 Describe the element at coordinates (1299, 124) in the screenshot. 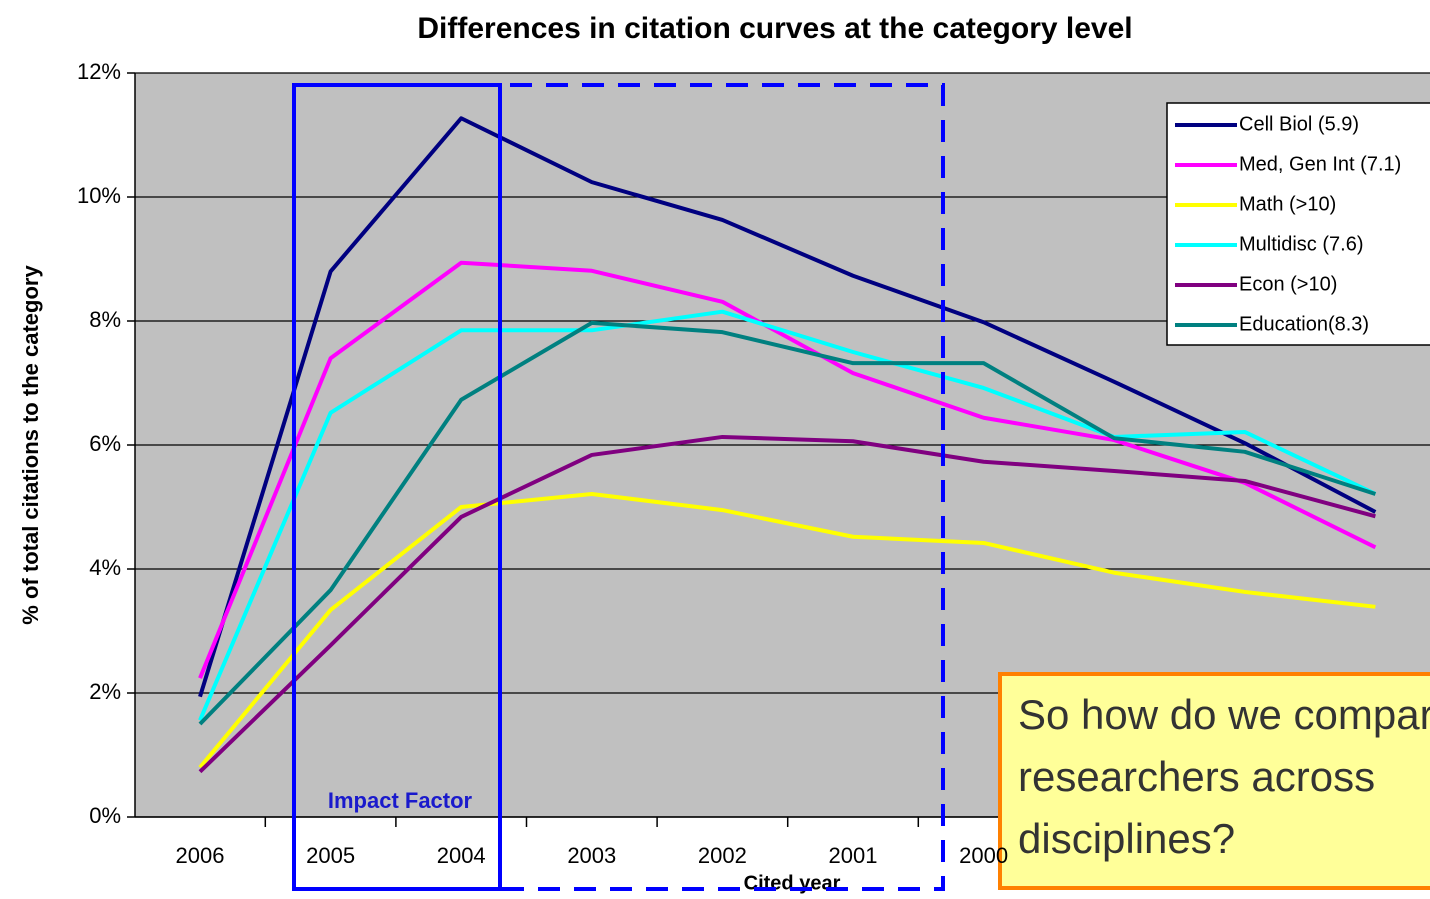

I see `legend-label: Cell Biol (5.9)` at that location.